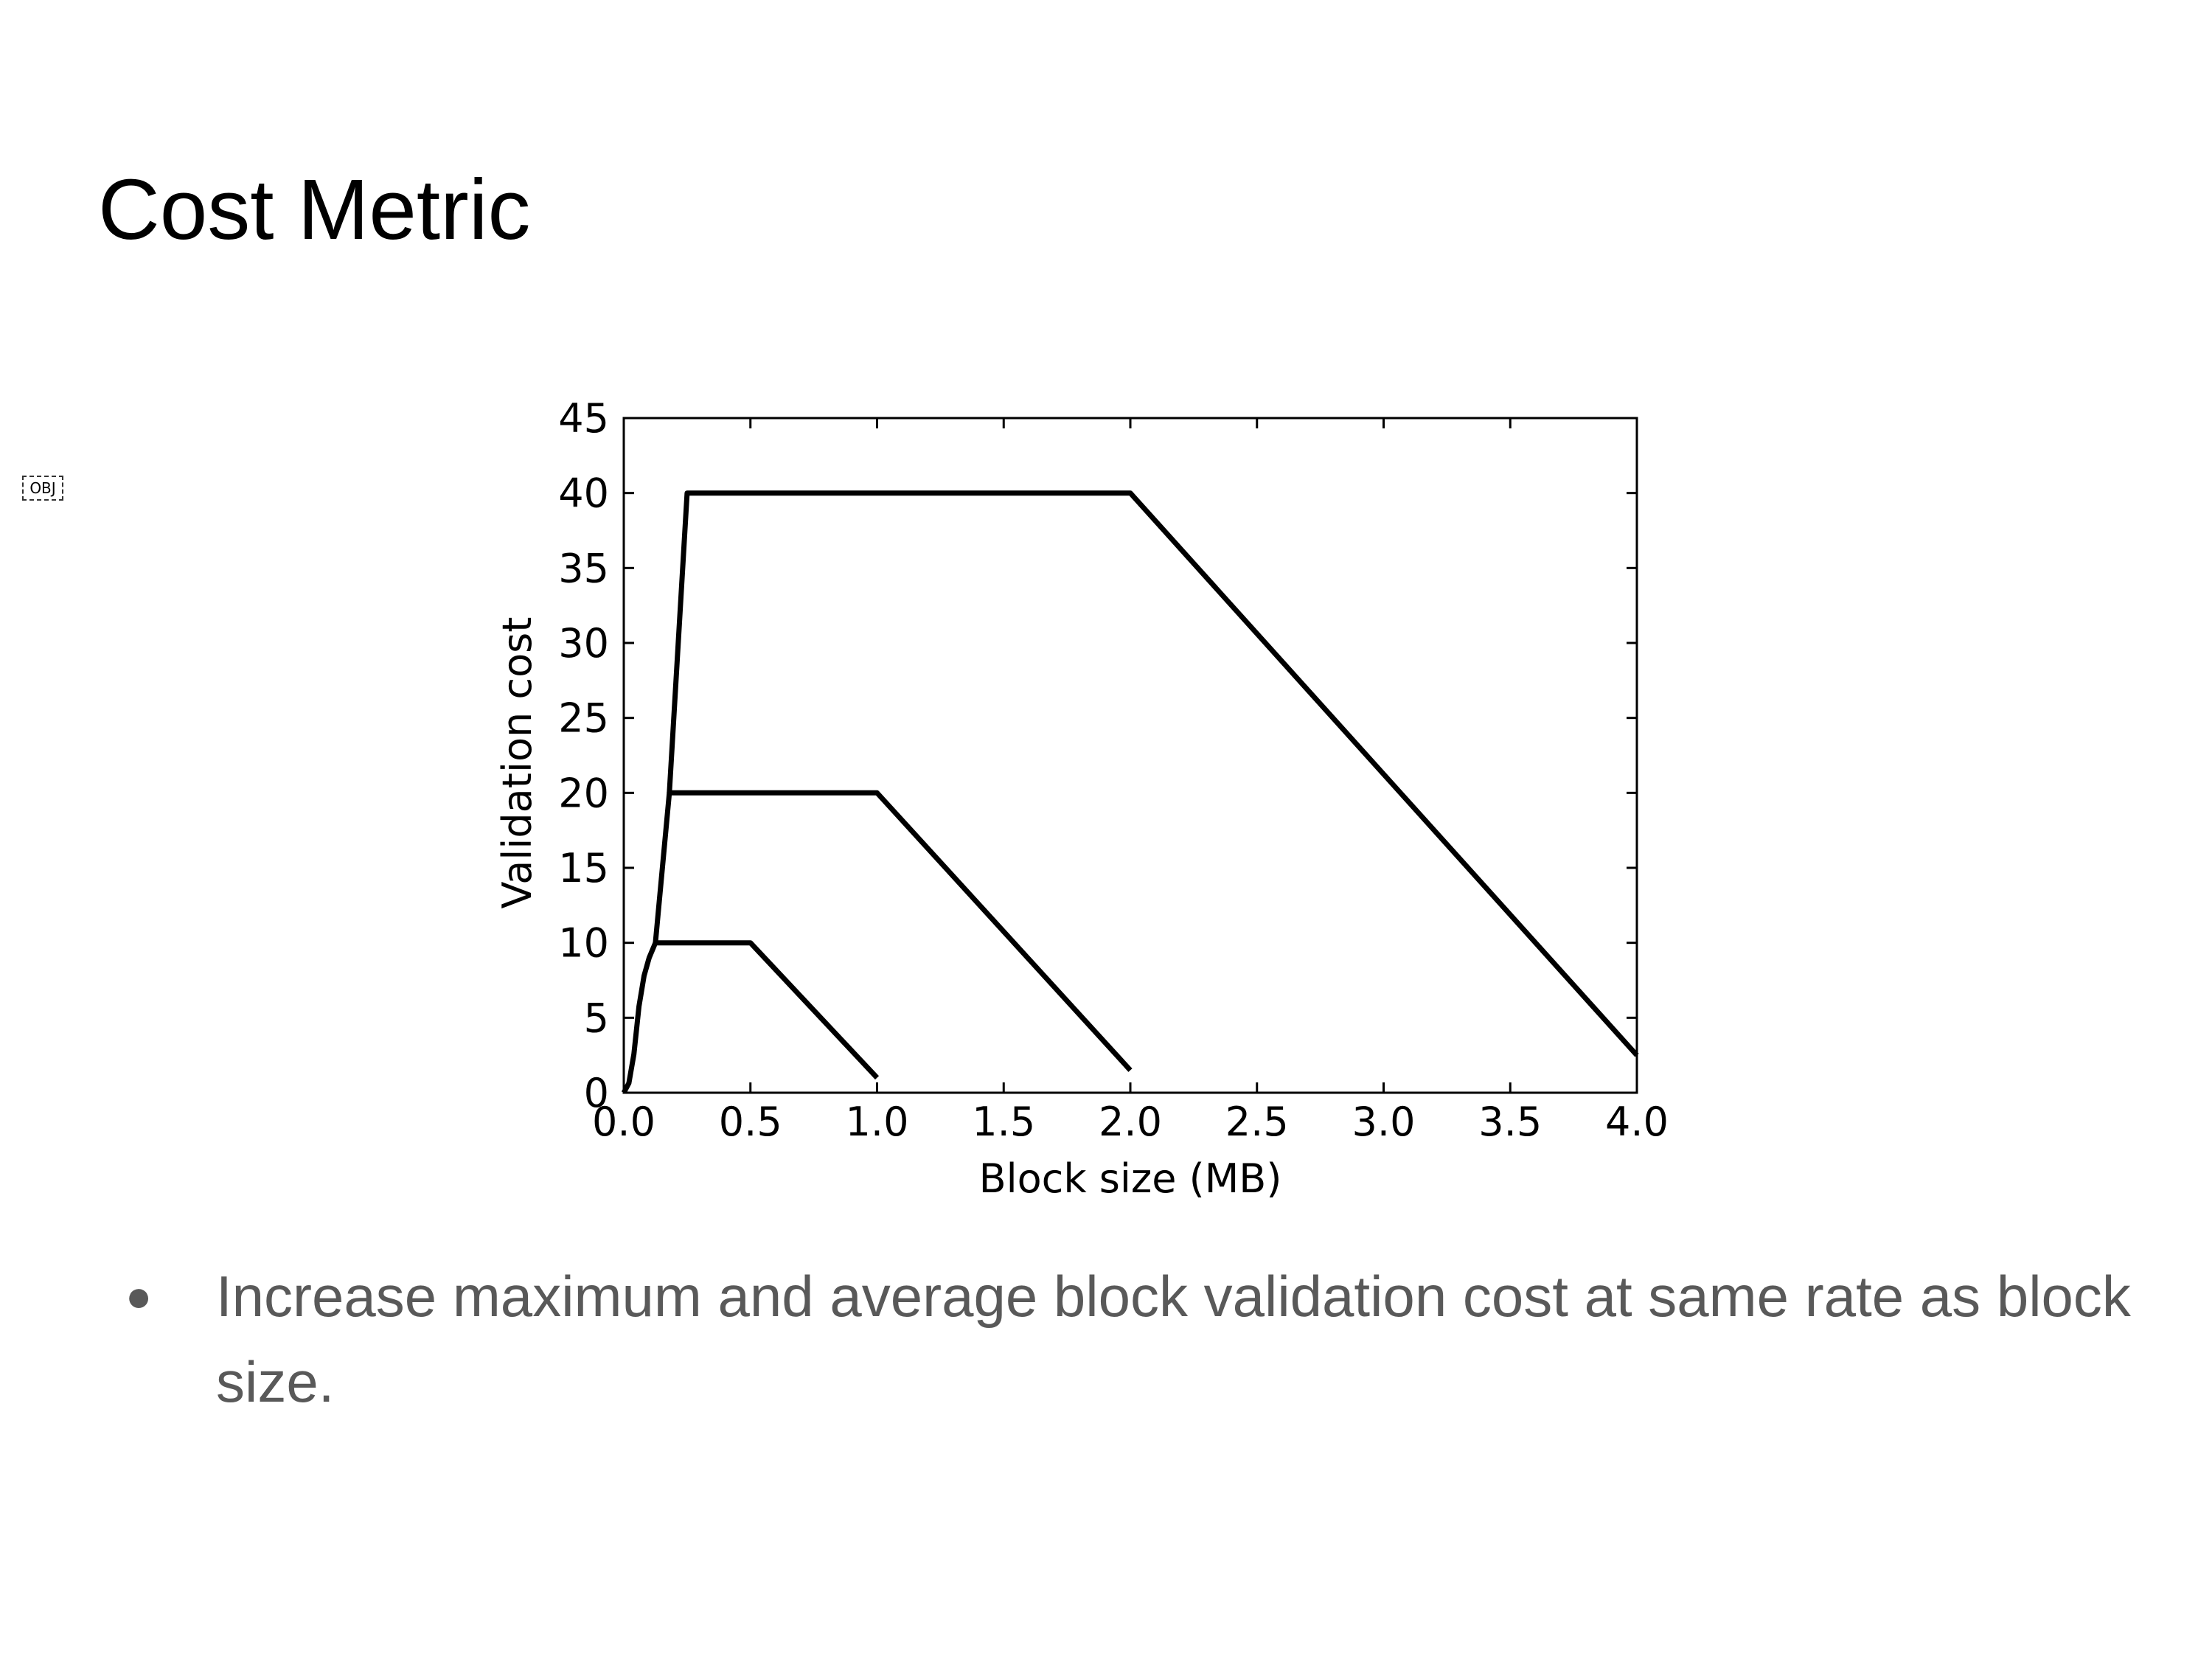 This screenshot has height=1659, width=2212. I want to click on y-tick-label: 35, so click(583, 568).